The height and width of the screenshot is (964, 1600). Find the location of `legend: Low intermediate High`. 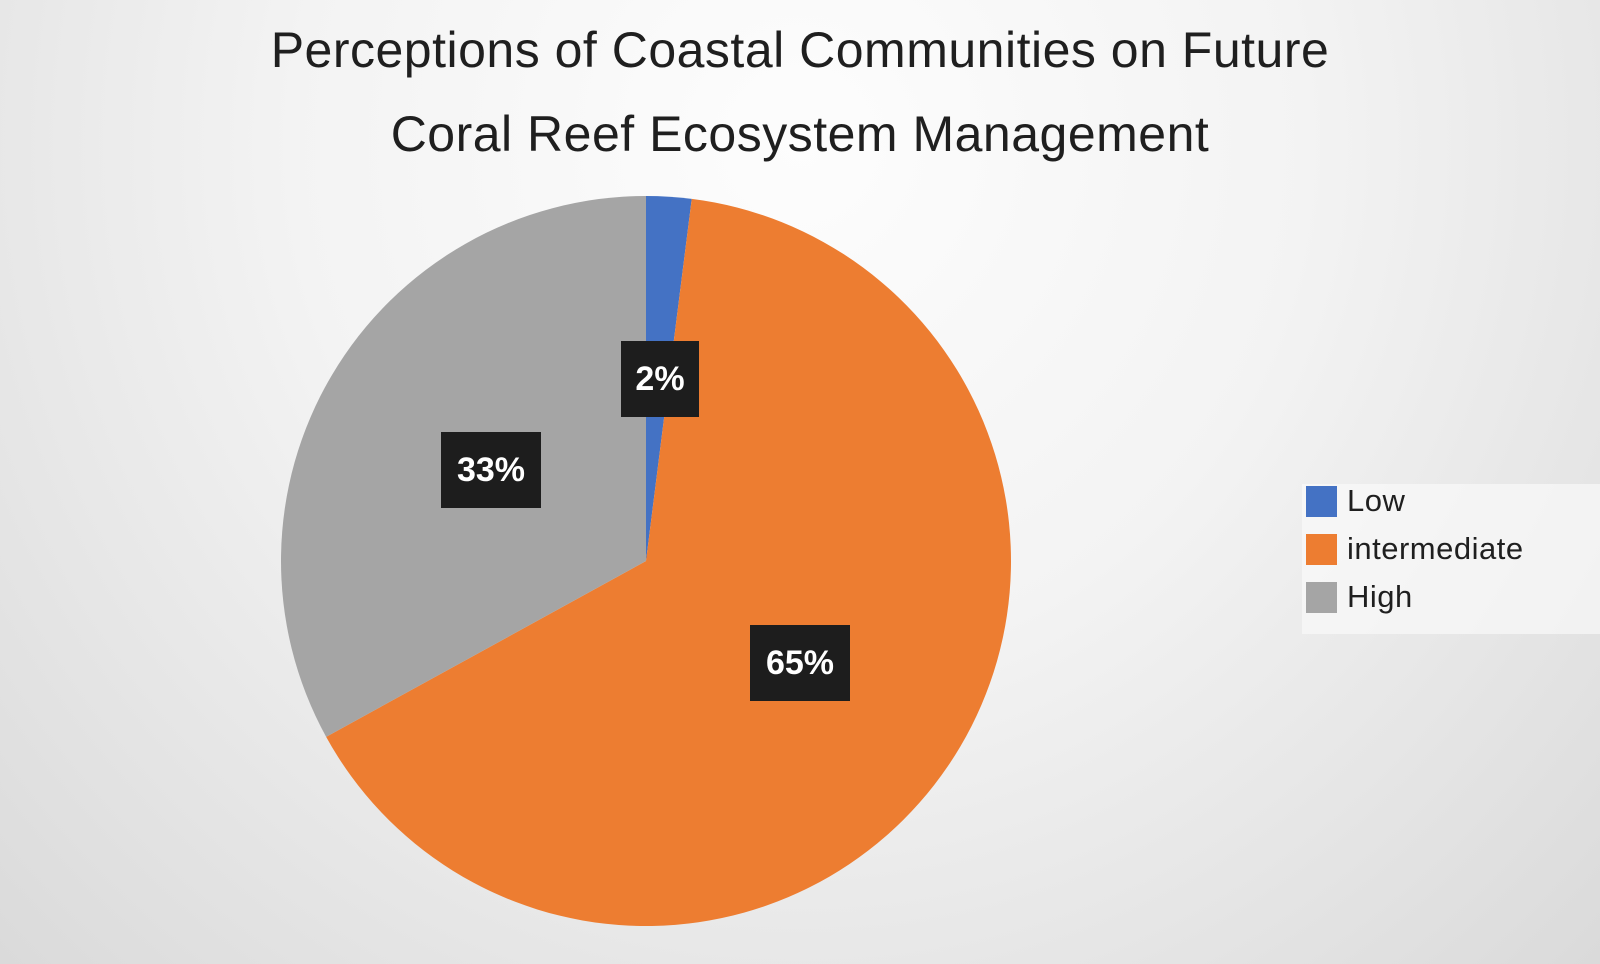

legend: Low intermediate High is located at coordinates (1451, 558).